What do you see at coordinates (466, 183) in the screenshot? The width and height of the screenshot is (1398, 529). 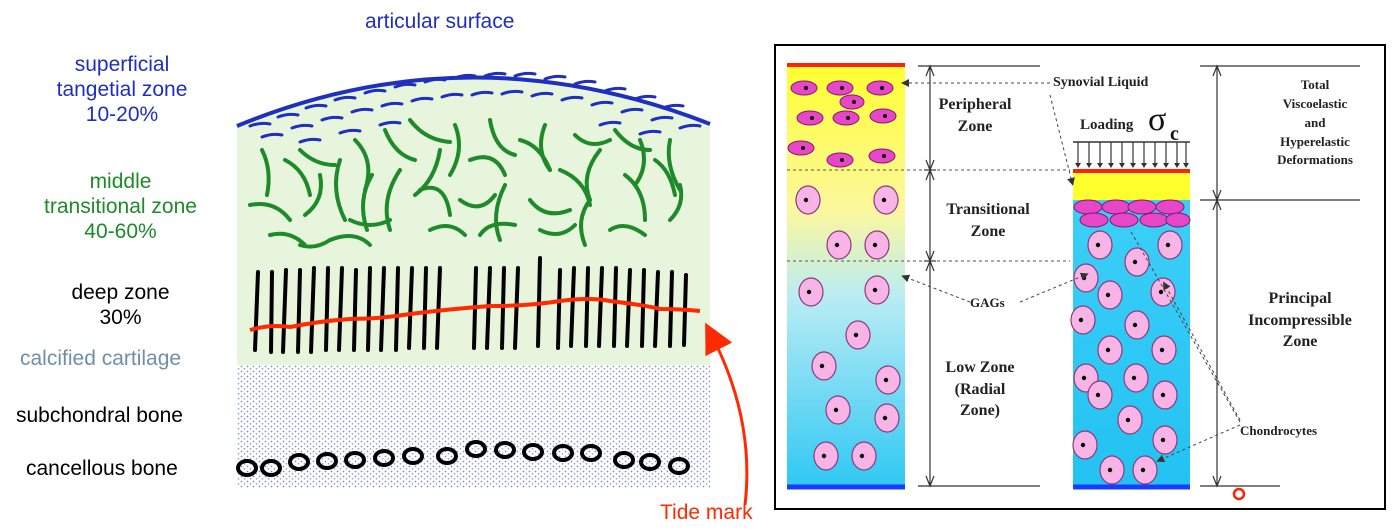 I see `middle-zone-fibers` at bounding box center [466, 183].